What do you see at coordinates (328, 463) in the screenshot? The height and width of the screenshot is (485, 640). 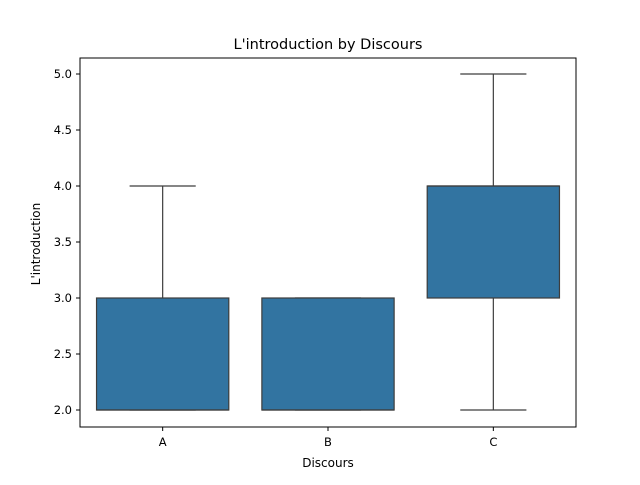 I see `x-axis-label: Discours` at bounding box center [328, 463].